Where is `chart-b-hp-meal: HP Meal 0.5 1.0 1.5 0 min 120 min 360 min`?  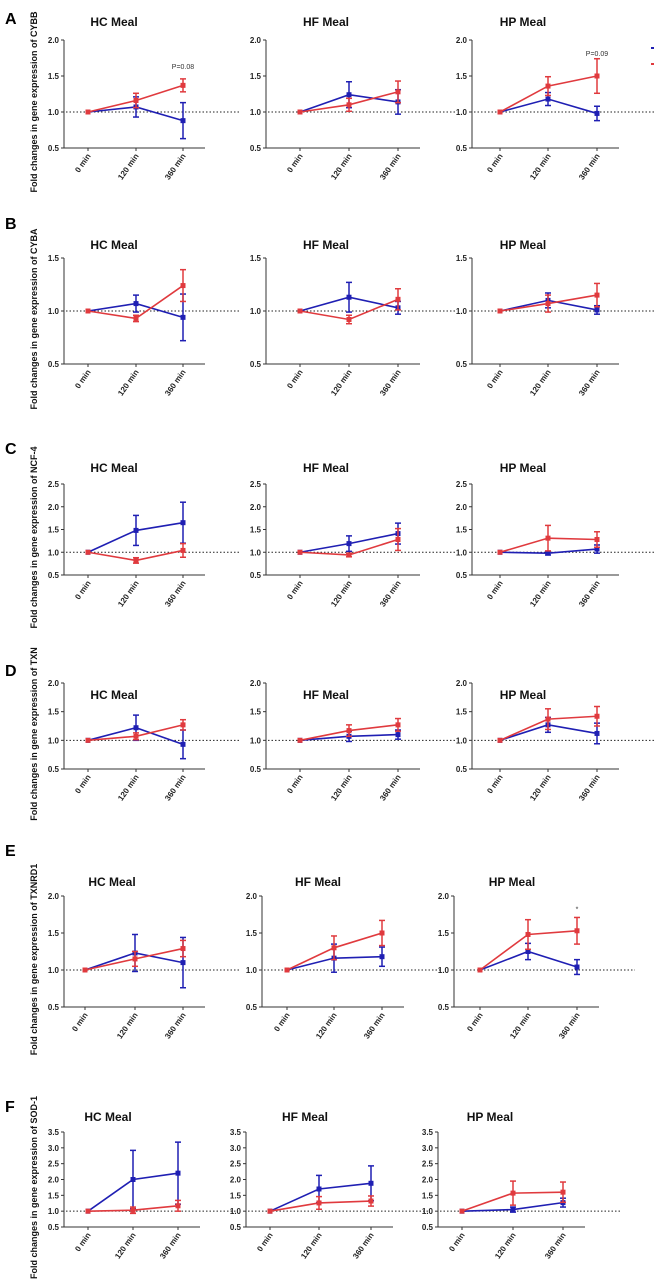
chart-b-hp-meal: HP Meal 0.5 1.0 1.5 0 min 120 min 360 min is located at coordinates (555, 318).